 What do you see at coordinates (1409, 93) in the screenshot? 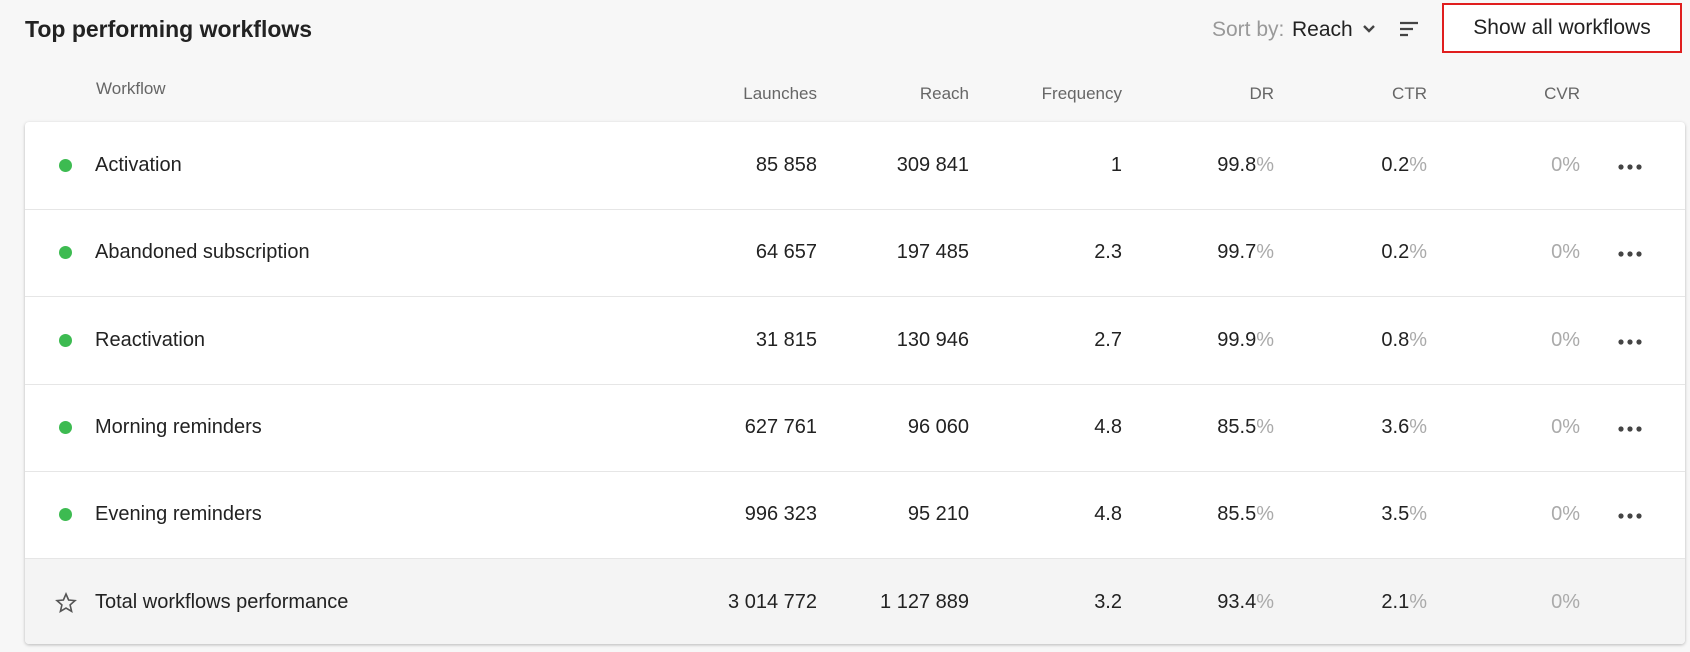
I see `column-header: CTR` at bounding box center [1409, 93].